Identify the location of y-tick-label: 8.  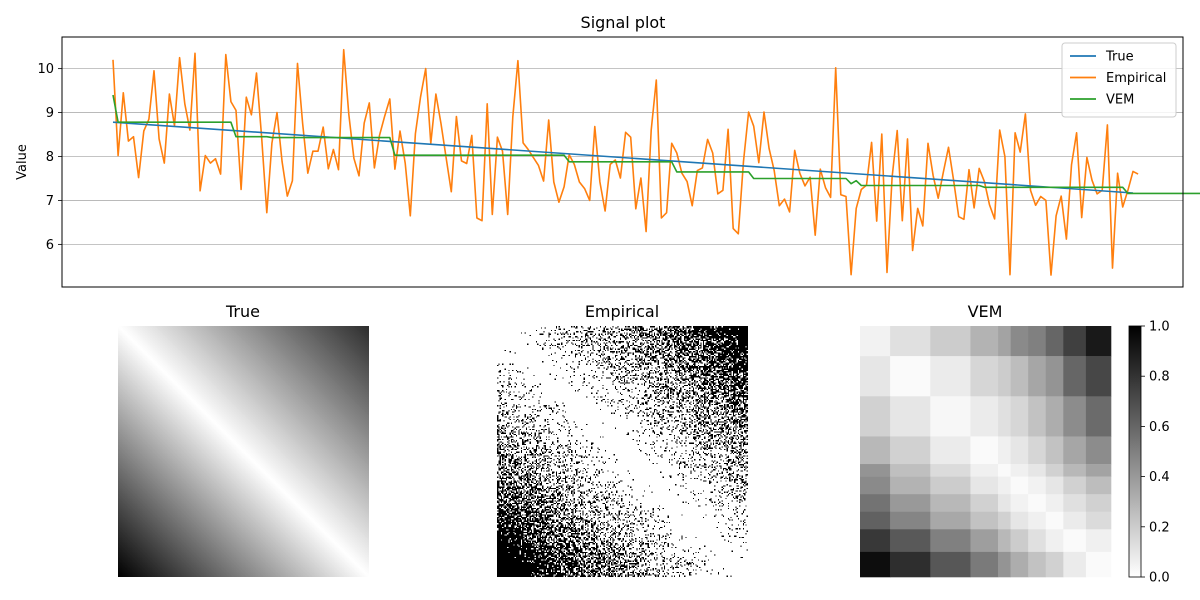
(50, 157).